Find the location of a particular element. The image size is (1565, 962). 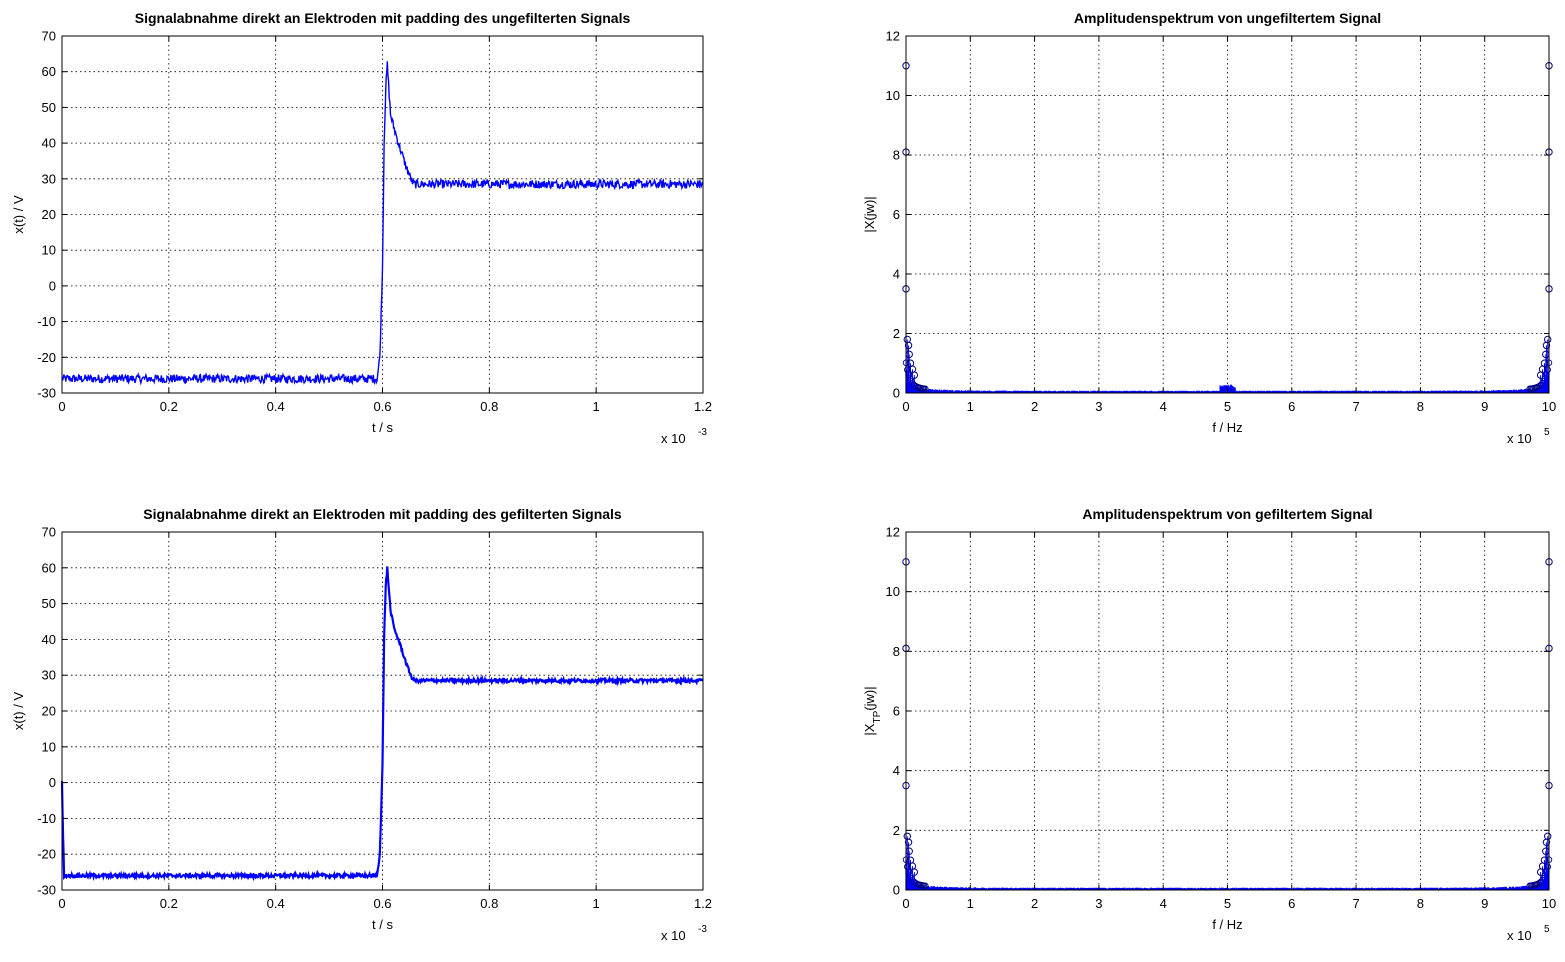

y-tick-label: 30 is located at coordinates (49, 675).